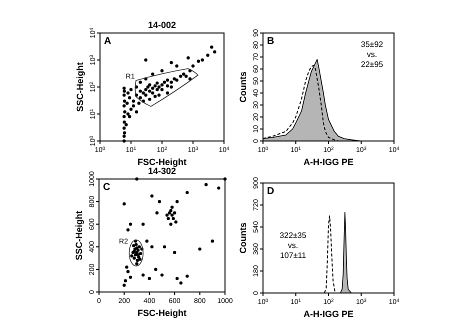 The height and width of the screenshot is (331, 474). What do you see at coordinates (293, 255) in the screenshot?
I see `annotation: 107±11` at bounding box center [293, 255].